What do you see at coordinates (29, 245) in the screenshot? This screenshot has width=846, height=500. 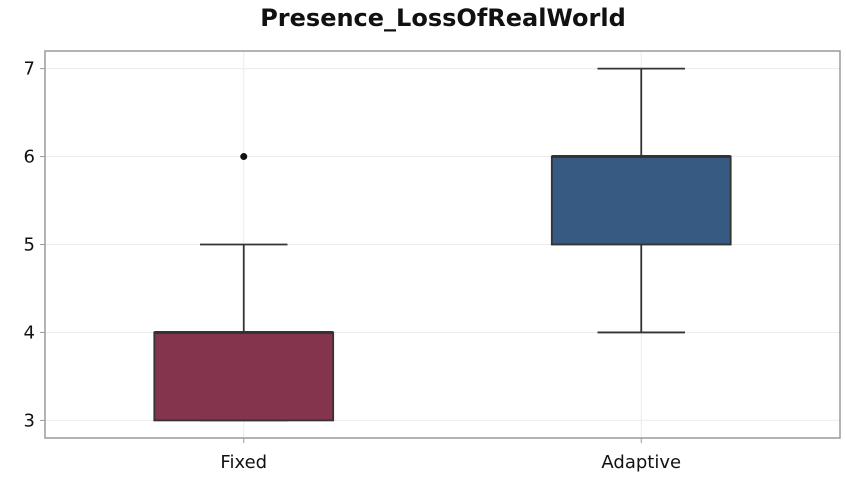 I see `y-tick-label: 5` at bounding box center [29, 245].